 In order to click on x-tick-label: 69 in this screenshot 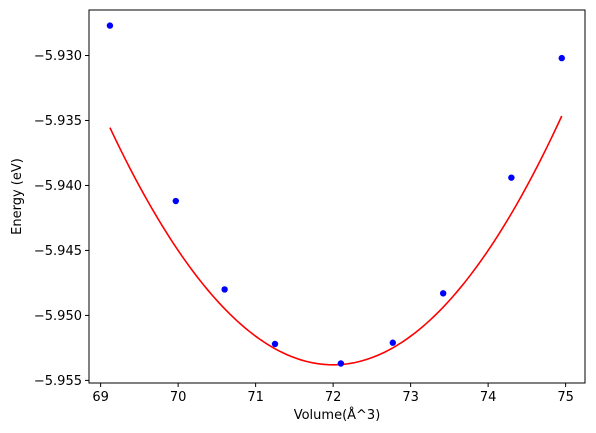, I will do `click(100, 397)`.